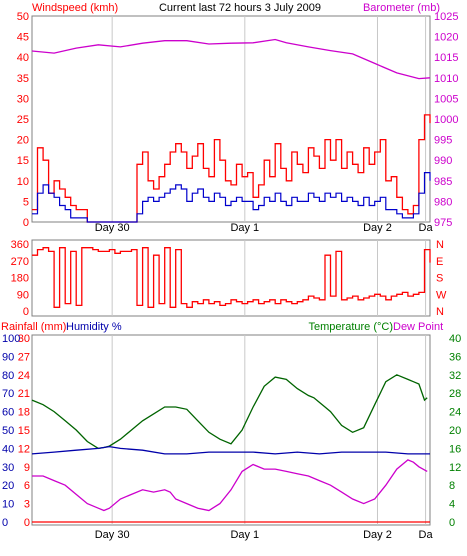  I want to click on humidity-tick-label: 0, so click(5, 523).